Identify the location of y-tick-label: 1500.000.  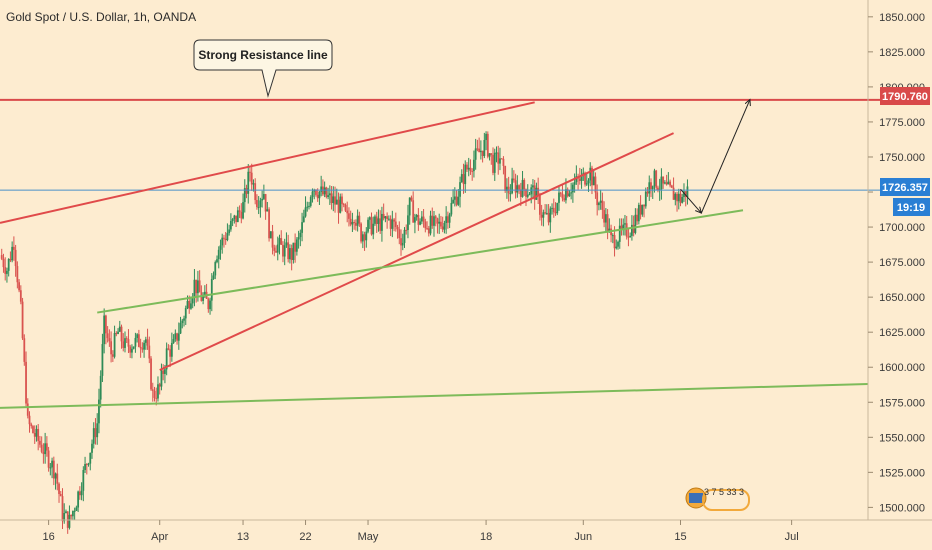
(902, 508).